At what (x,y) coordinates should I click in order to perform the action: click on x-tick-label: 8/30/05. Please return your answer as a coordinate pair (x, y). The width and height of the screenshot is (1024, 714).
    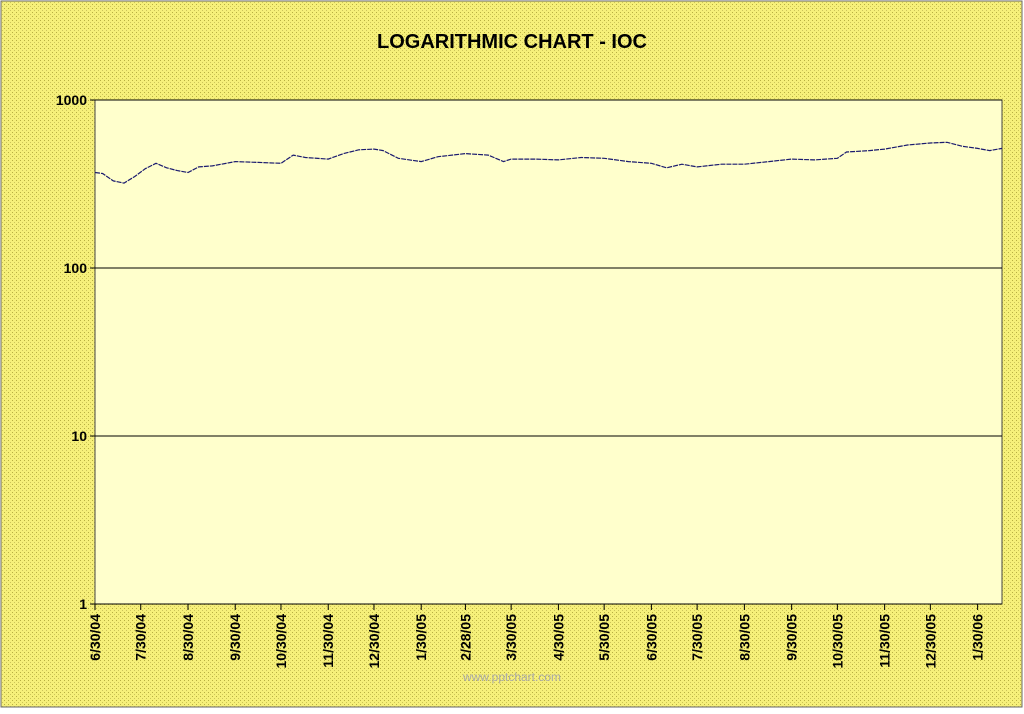
    Looking at the image, I should click on (744, 637).